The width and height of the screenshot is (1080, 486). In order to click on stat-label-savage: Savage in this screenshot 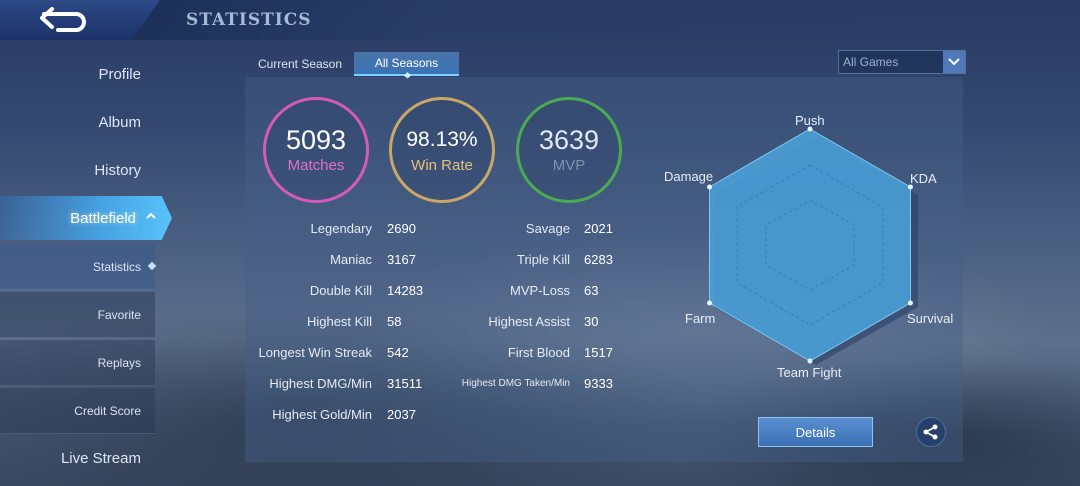, I will do `click(547, 228)`.